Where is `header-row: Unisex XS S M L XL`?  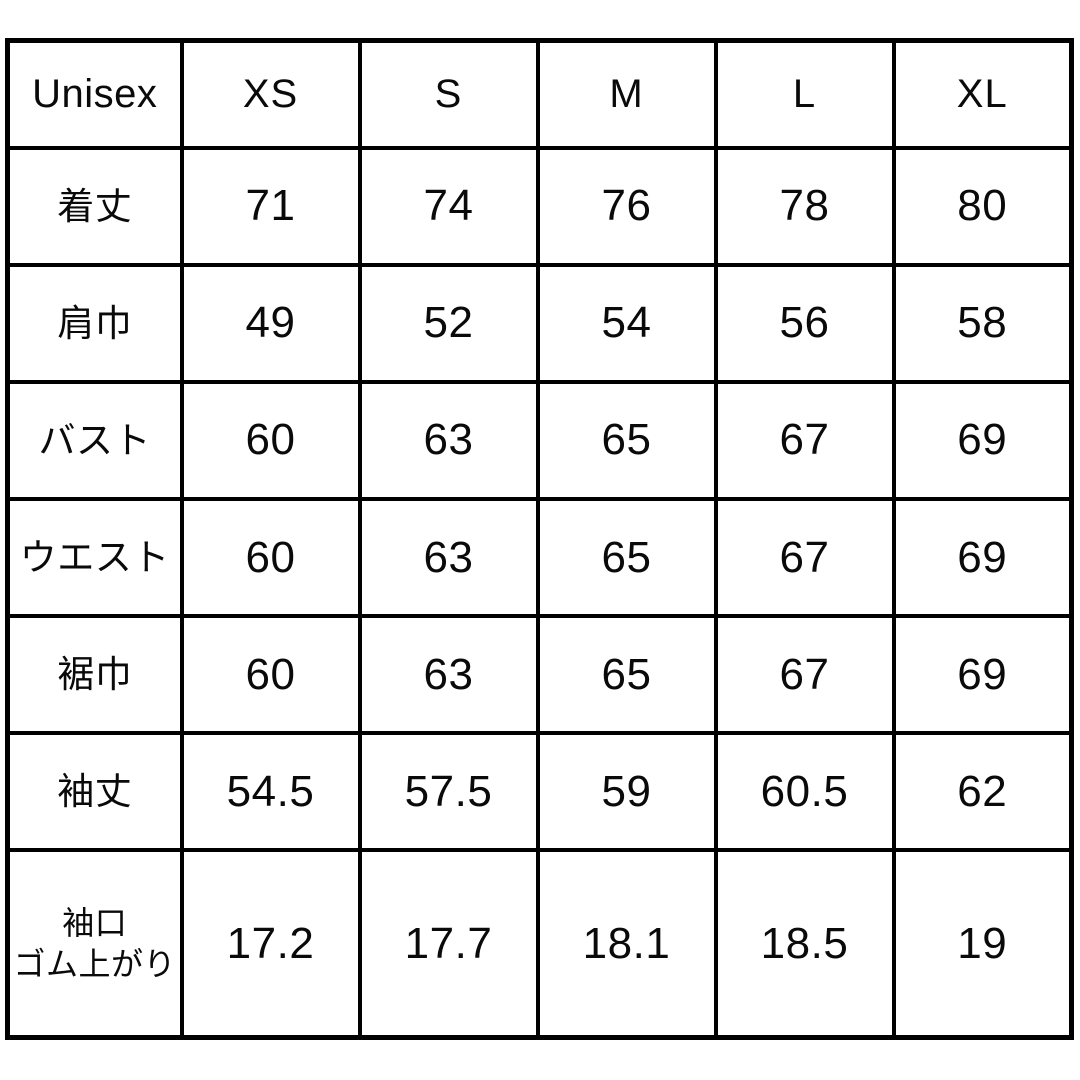
header-row: Unisex XS S M L XL is located at coordinates (539, 94).